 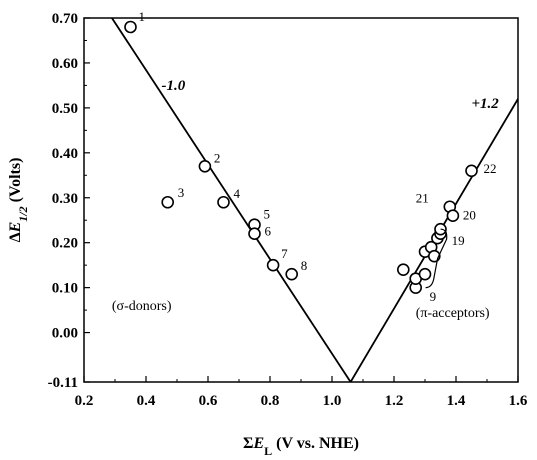 What do you see at coordinates (65, 199) in the screenshot?
I see `y-tick-label: 0.30` at bounding box center [65, 199].